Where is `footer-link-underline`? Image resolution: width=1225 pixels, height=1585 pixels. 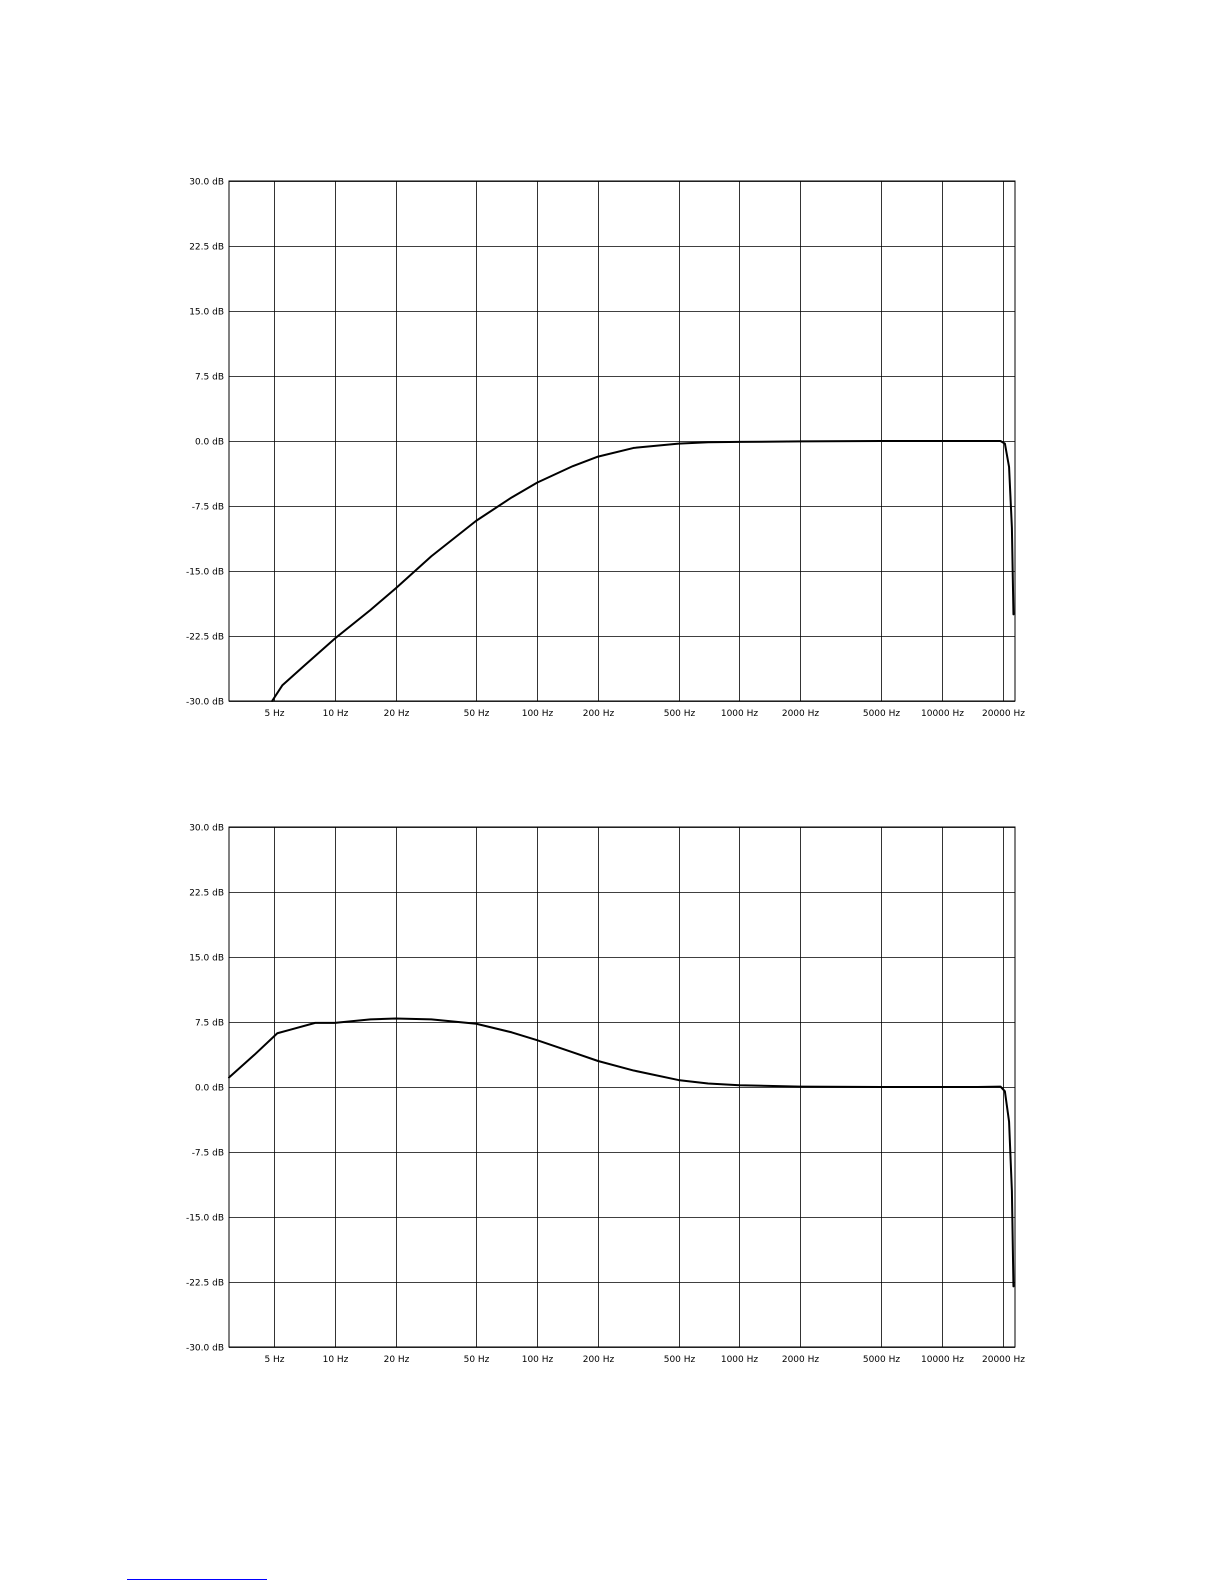 footer-link-underline is located at coordinates (197, 1579).